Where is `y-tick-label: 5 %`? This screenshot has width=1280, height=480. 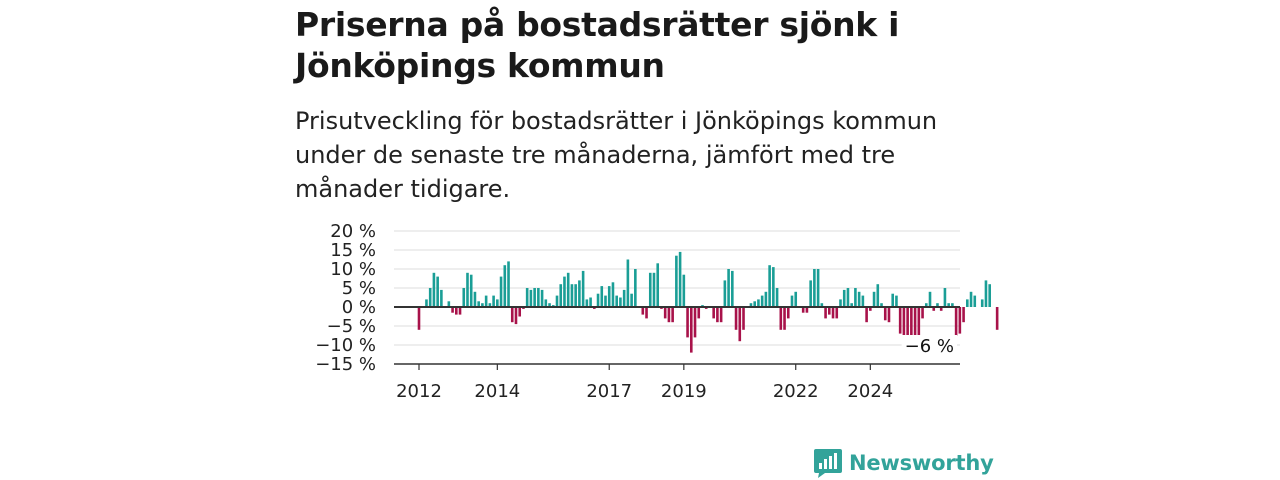
y-tick-label: 5 % is located at coordinates (359, 288).